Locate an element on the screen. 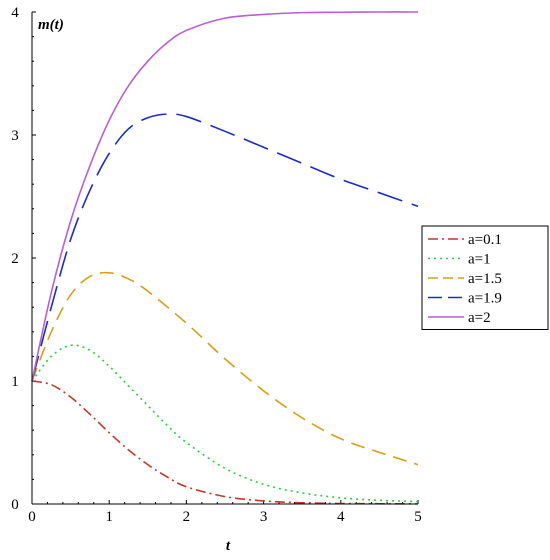 The image size is (550, 560). x-tick-label: 4 is located at coordinates (341, 517).